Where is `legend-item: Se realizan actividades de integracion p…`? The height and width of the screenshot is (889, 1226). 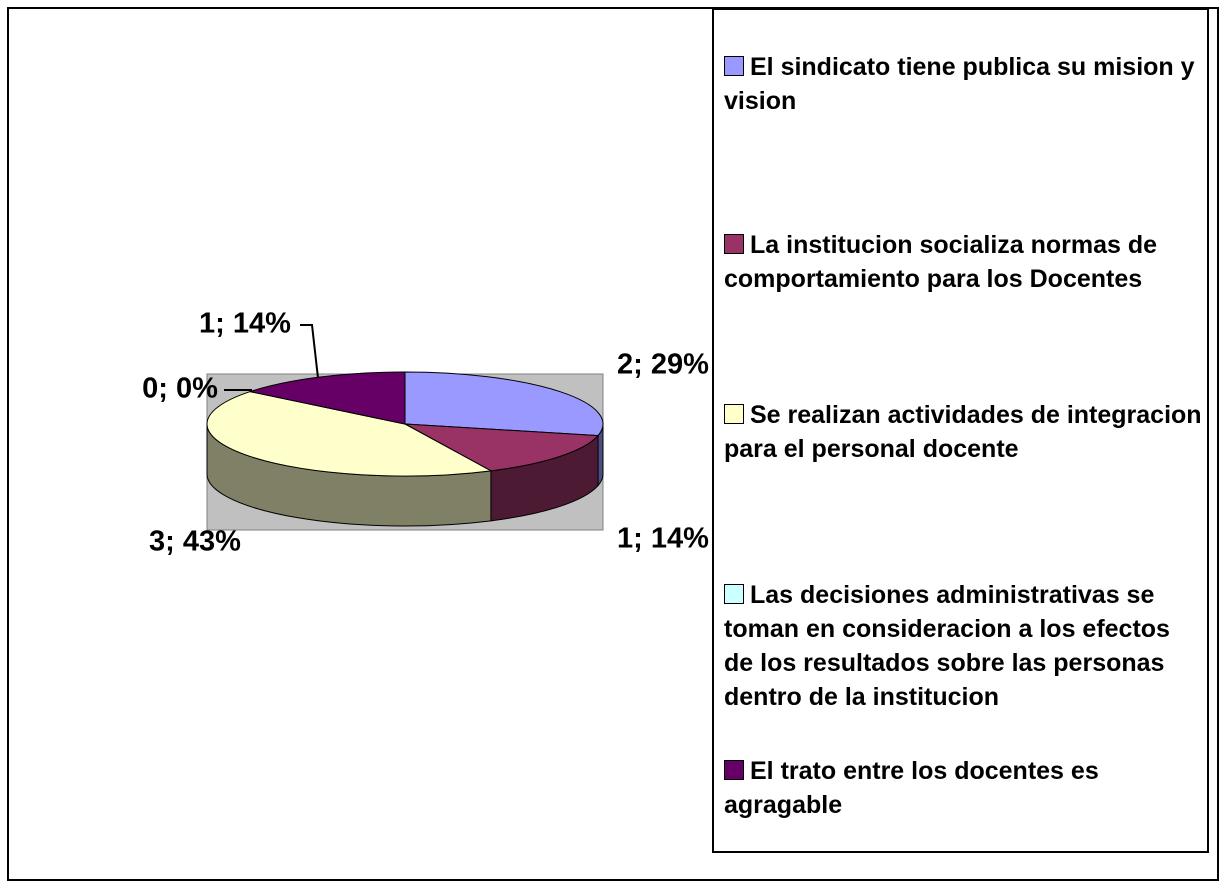
legend-item: Se realizan actividades de integracion p… is located at coordinates (964, 432).